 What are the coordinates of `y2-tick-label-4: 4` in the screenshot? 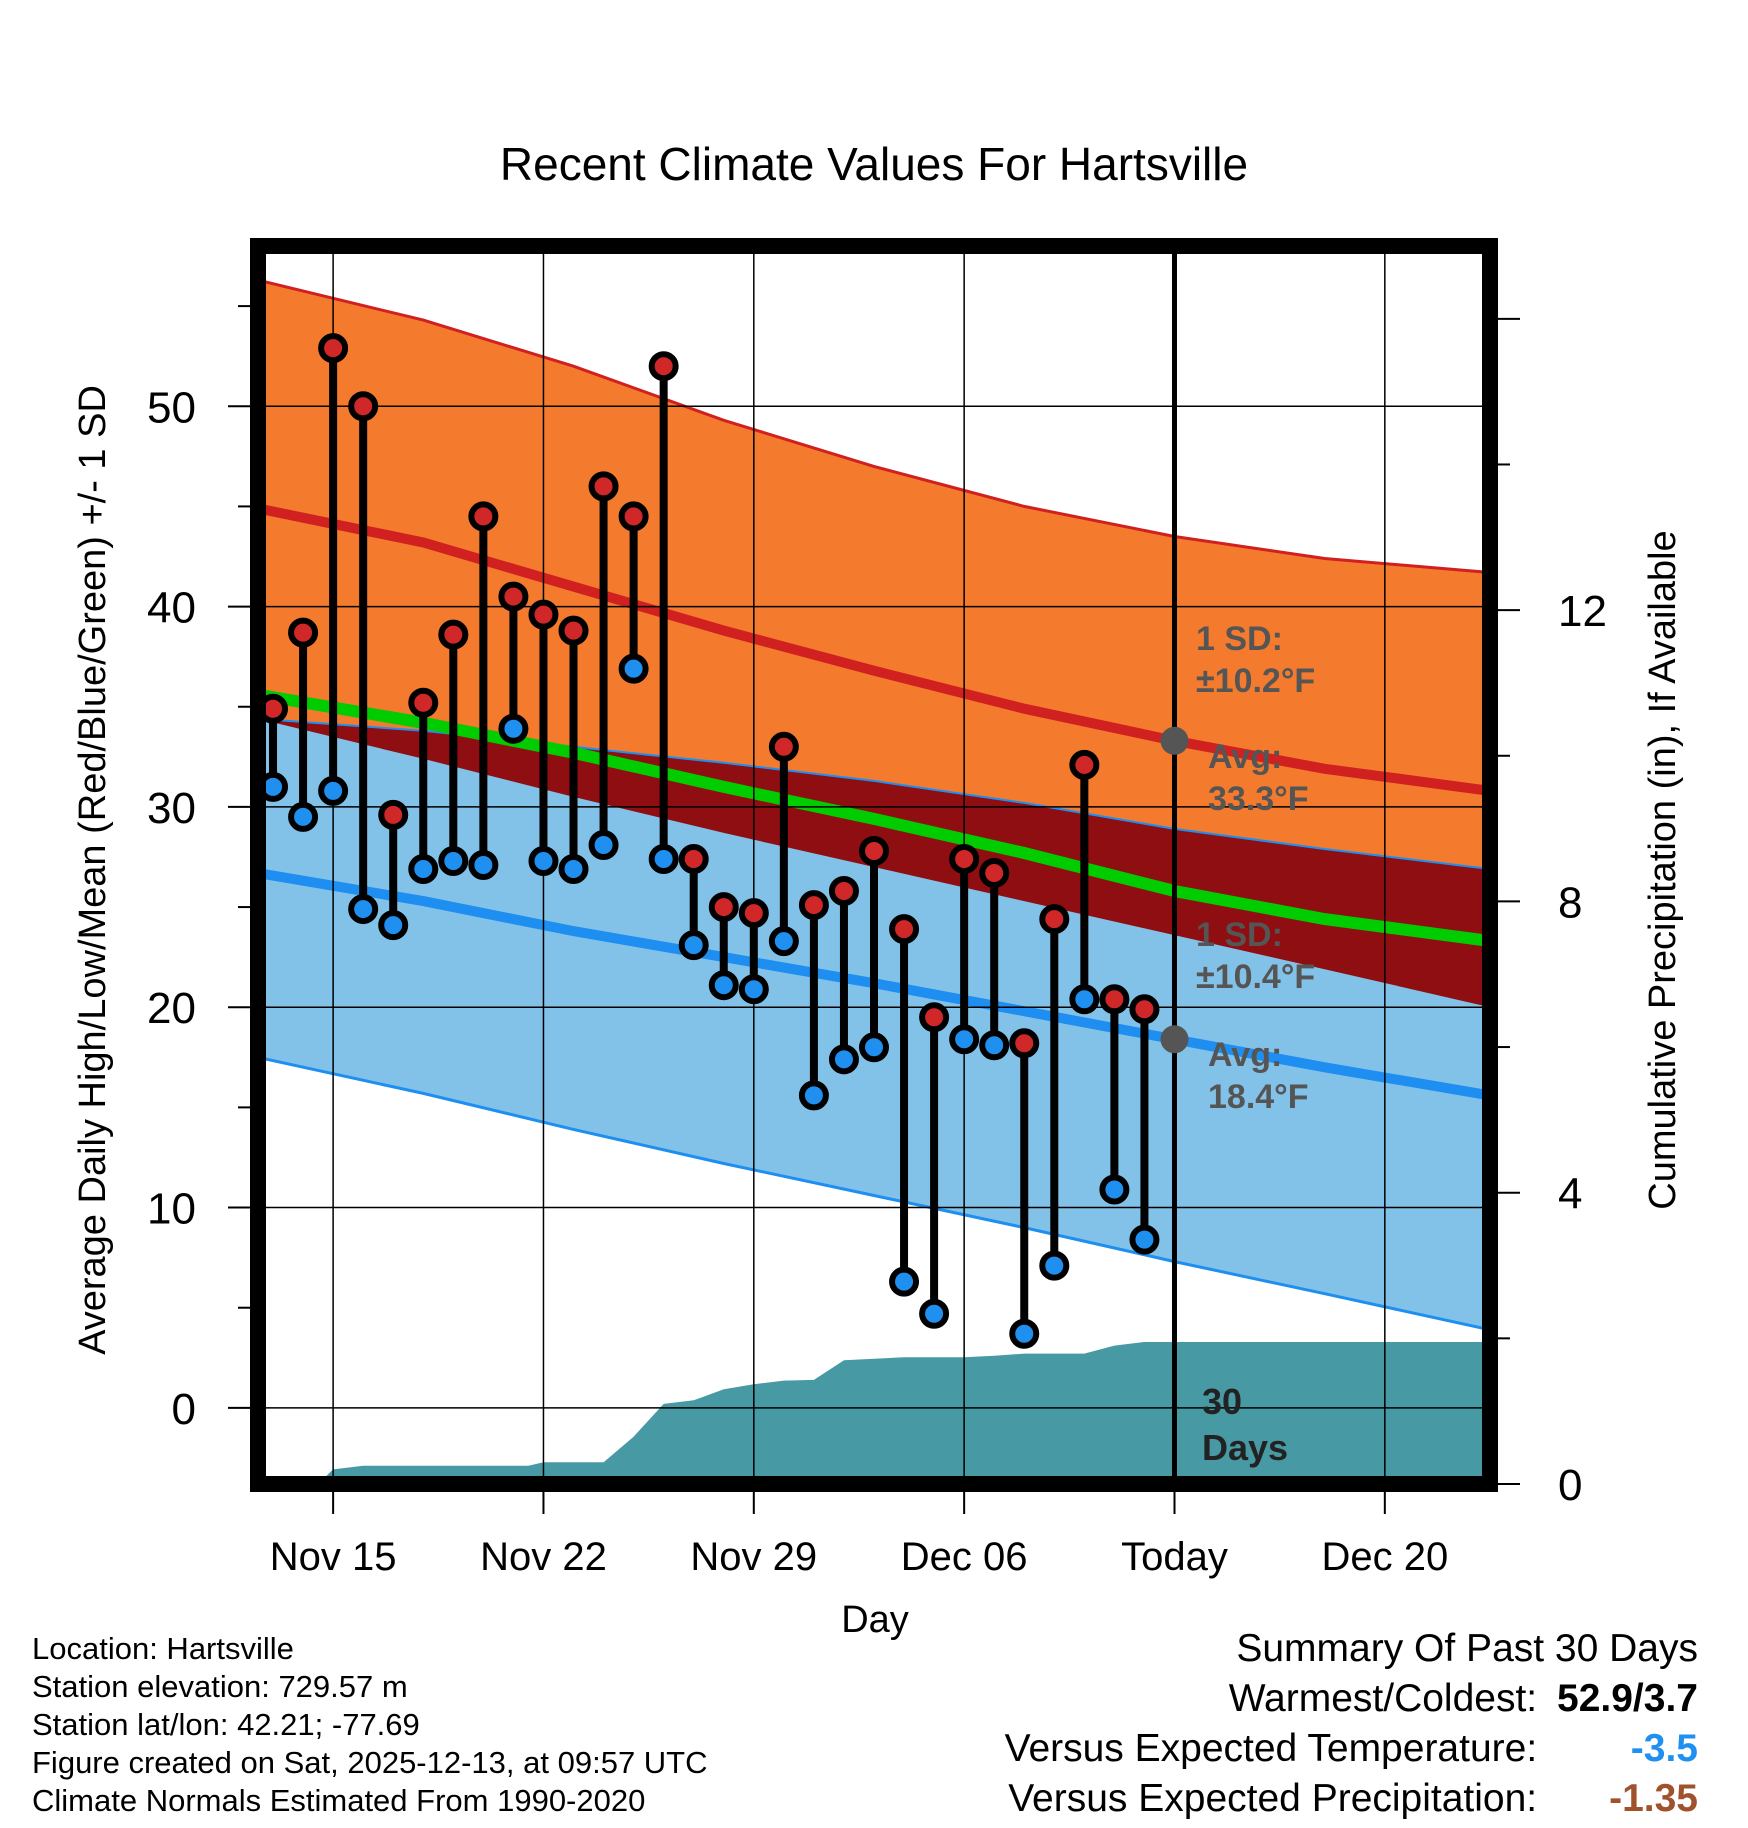 It's located at (1570, 1194).